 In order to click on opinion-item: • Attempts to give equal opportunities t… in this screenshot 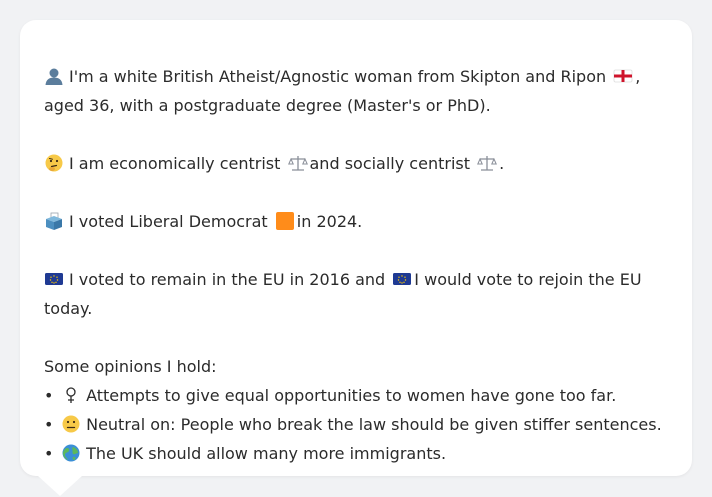, I will do `click(356, 395)`.